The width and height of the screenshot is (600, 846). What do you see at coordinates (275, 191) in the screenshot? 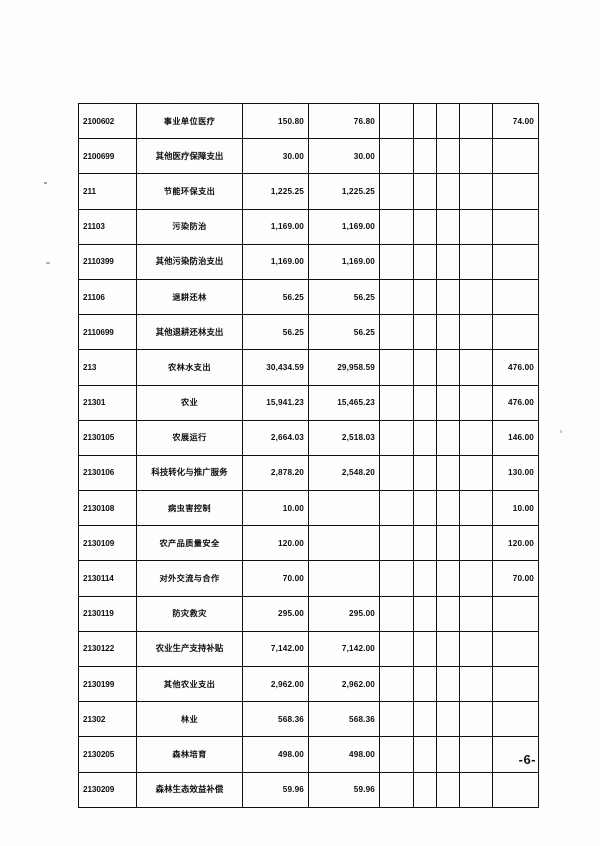
I see `cell-amount-total: 1,225.25` at bounding box center [275, 191].